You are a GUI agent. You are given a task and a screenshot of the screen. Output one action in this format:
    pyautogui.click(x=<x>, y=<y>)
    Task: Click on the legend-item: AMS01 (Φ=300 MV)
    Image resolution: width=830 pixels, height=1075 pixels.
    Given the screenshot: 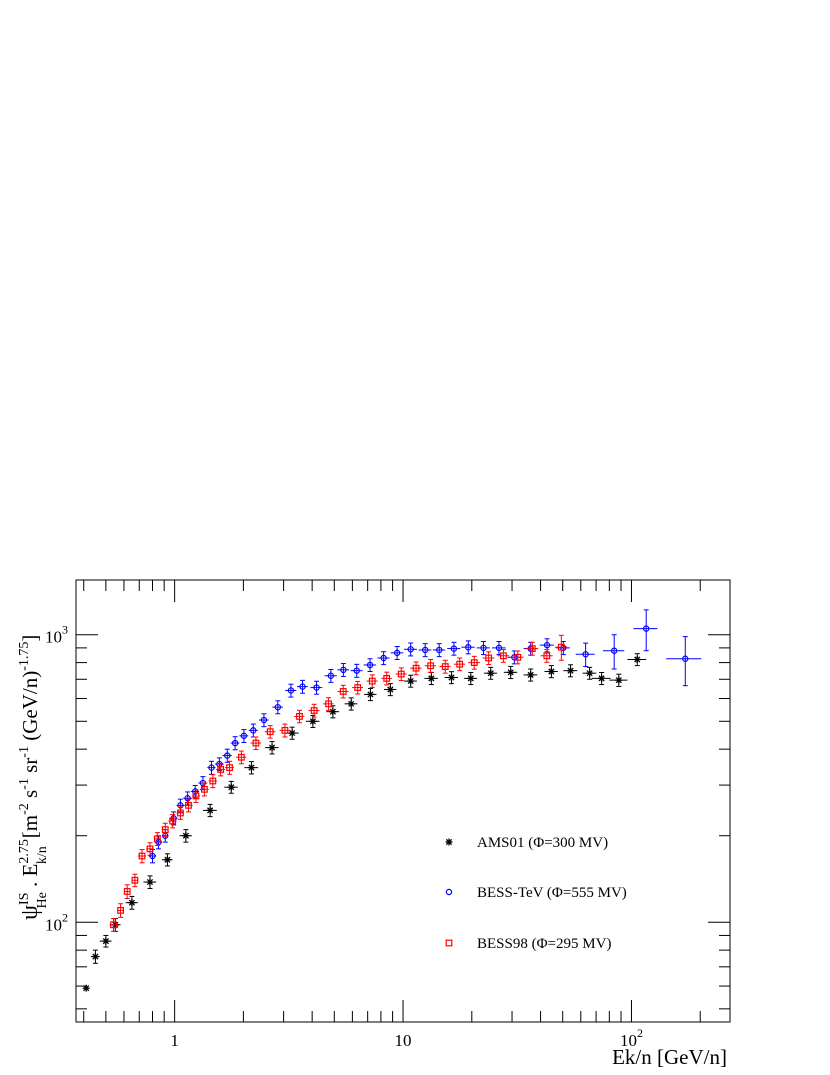 What is the action you would take?
    pyautogui.click(x=526, y=843)
    